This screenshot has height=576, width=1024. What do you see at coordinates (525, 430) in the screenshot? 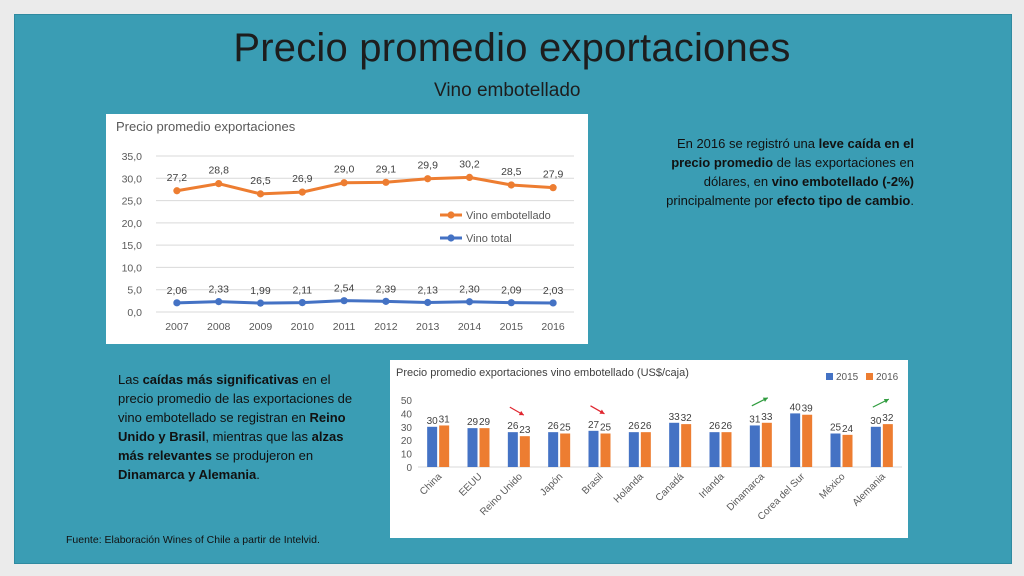
I see `bar-value-label: 23` at bounding box center [525, 430].